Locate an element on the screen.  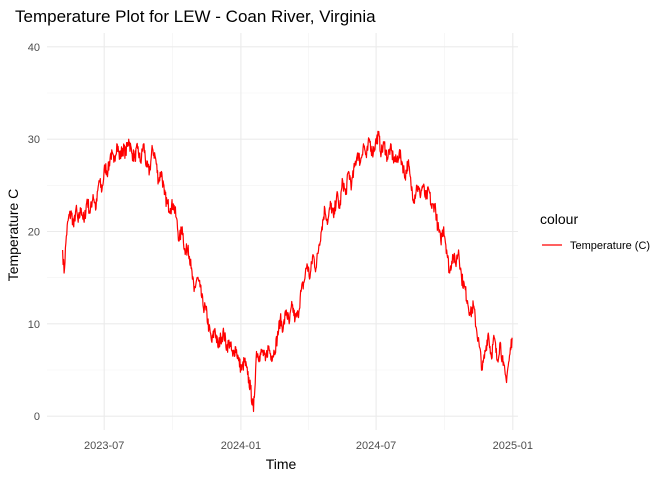
y-tick-label: 40 is located at coordinates (34, 48).